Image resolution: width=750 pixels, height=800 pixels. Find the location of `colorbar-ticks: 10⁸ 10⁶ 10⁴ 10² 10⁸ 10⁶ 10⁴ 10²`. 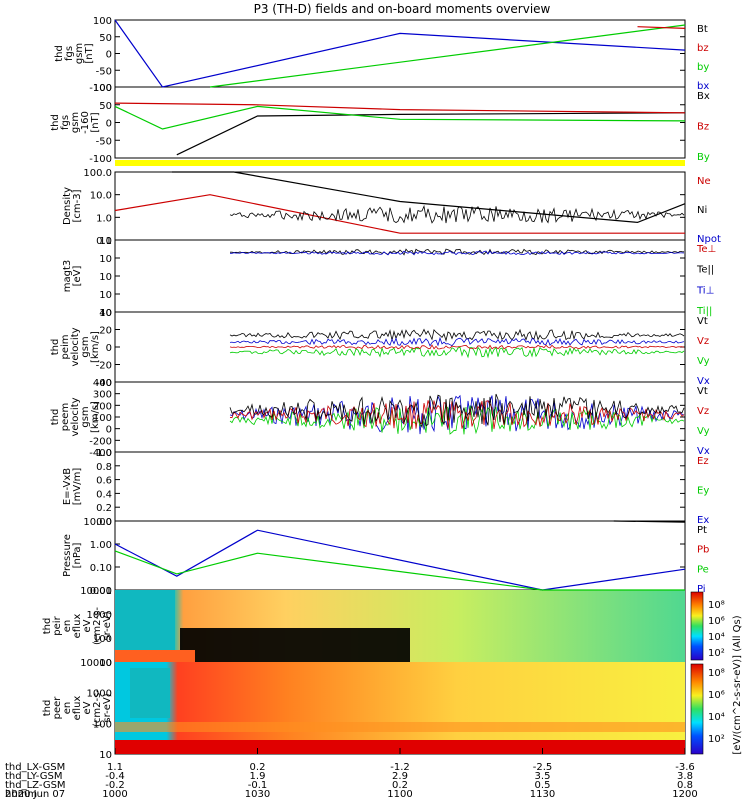

colorbar-ticks: 10⁸ 10⁶ 10⁴ 10² 10⁸ 10⁶ 10⁴ 10² is located at coordinates (716, 672).